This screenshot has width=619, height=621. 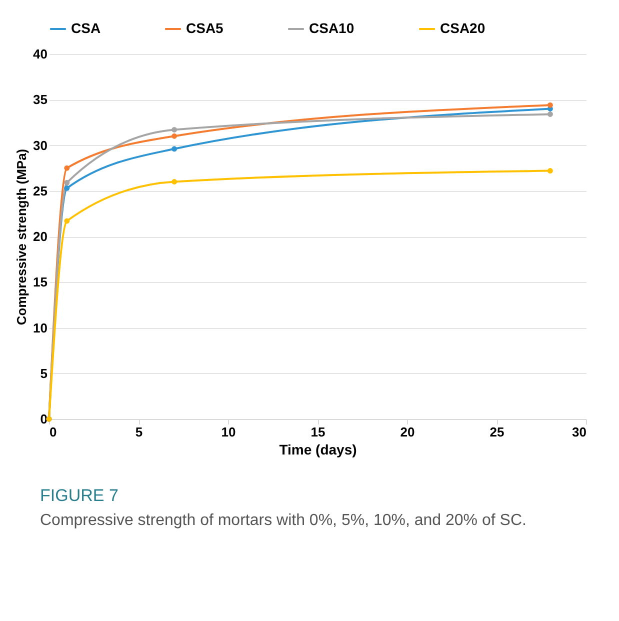 I want to click on x-tick-label: 10, so click(x=228, y=432).